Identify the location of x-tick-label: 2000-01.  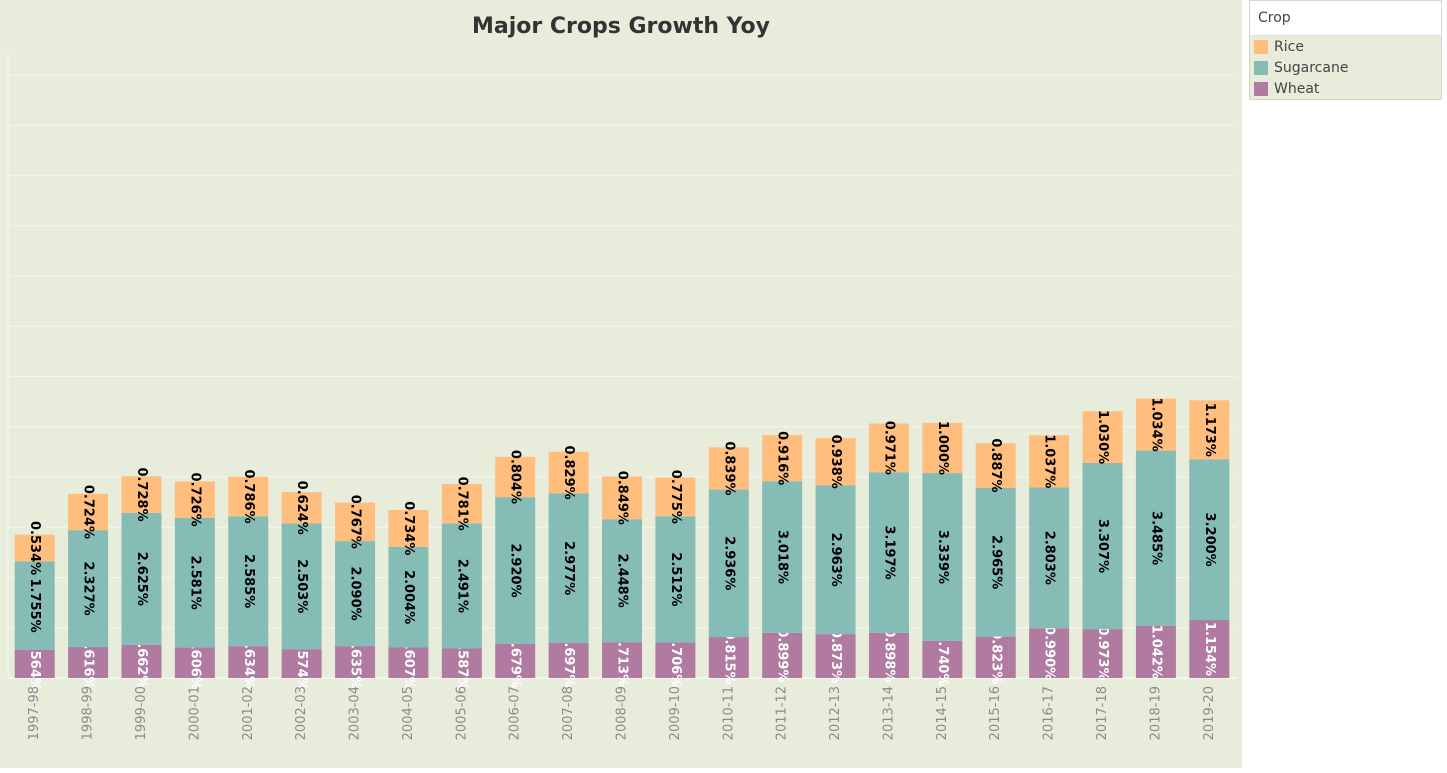
(194, 713).